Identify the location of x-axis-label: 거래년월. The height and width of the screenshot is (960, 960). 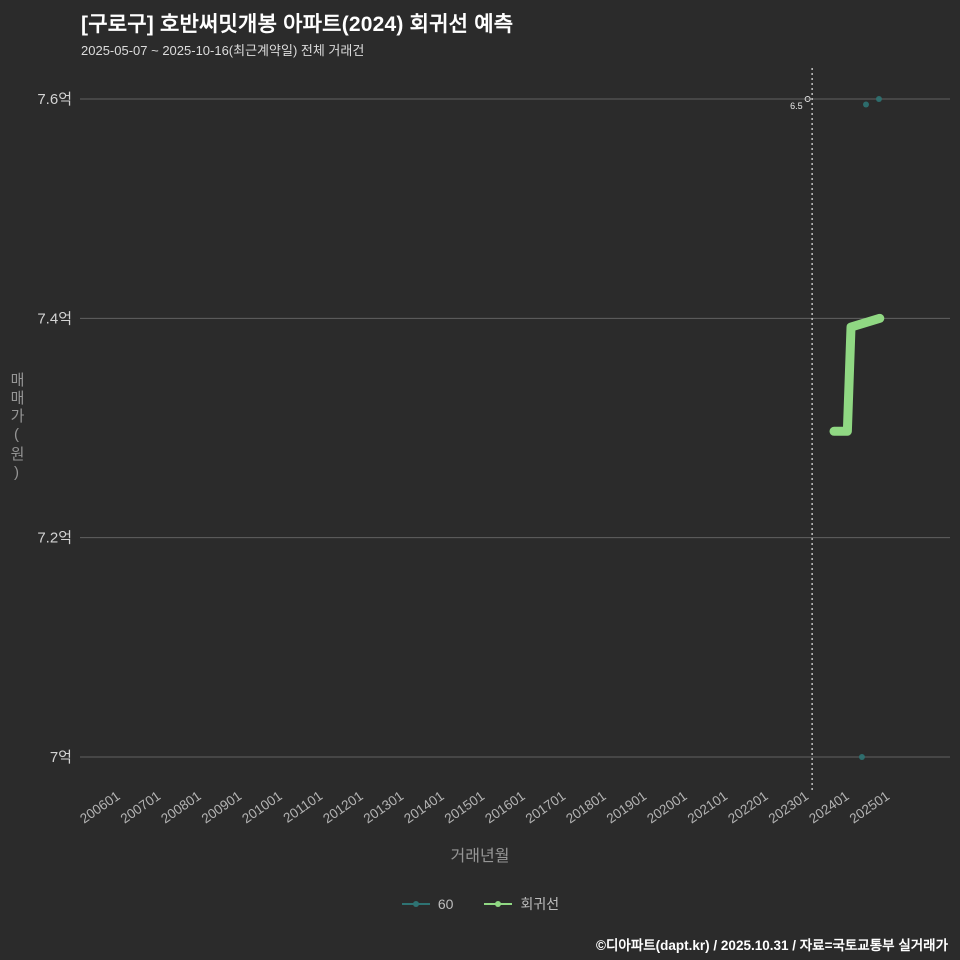
(480, 856).